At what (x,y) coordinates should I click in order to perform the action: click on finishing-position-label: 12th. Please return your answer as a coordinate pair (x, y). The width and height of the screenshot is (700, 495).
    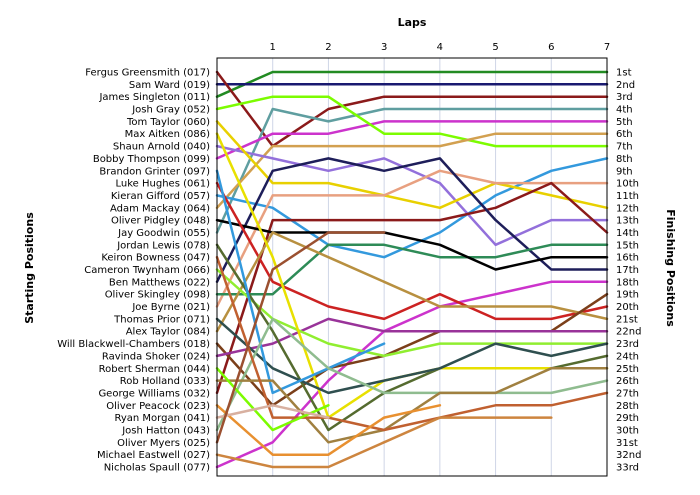
    Looking at the image, I should click on (627, 208).